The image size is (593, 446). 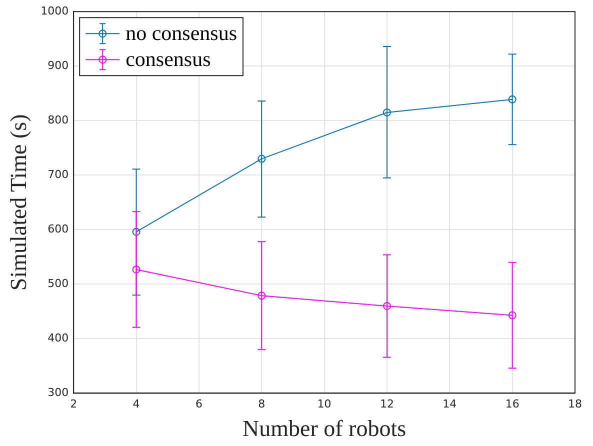 What do you see at coordinates (58, 119) in the screenshot?
I see `y-tick-label: 800` at bounding box center [58, 119].